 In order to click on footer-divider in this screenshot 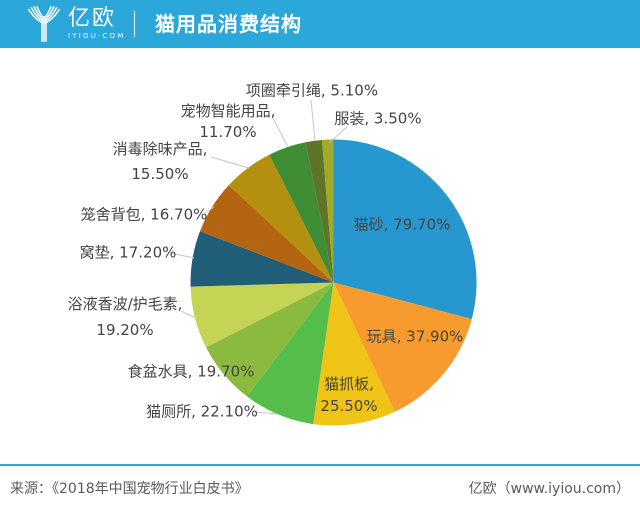, I will do `click(320, 465)`.